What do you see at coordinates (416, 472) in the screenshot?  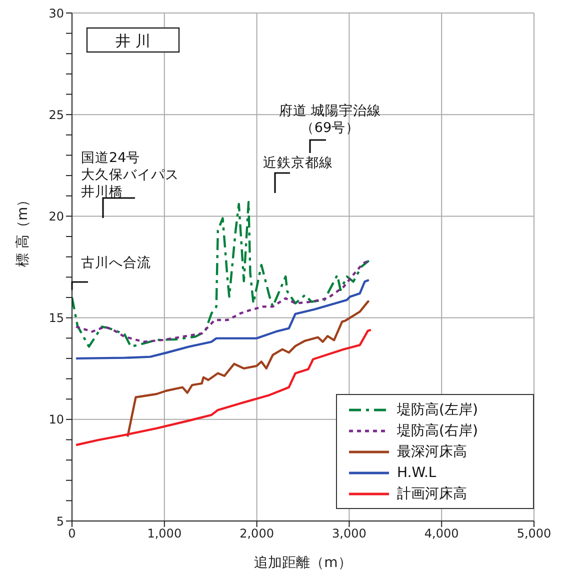 I see `legend-label: H.W.L` at bounding box center [416, 472].